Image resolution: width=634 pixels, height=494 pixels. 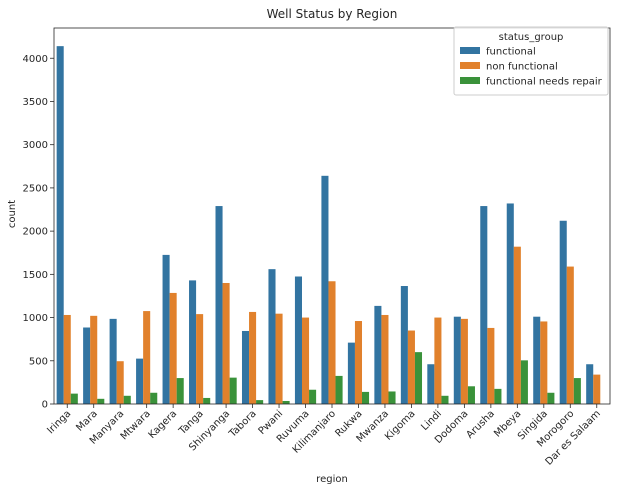 I want to click on x-tick-label: Tabora, so click(x=243, y=424).